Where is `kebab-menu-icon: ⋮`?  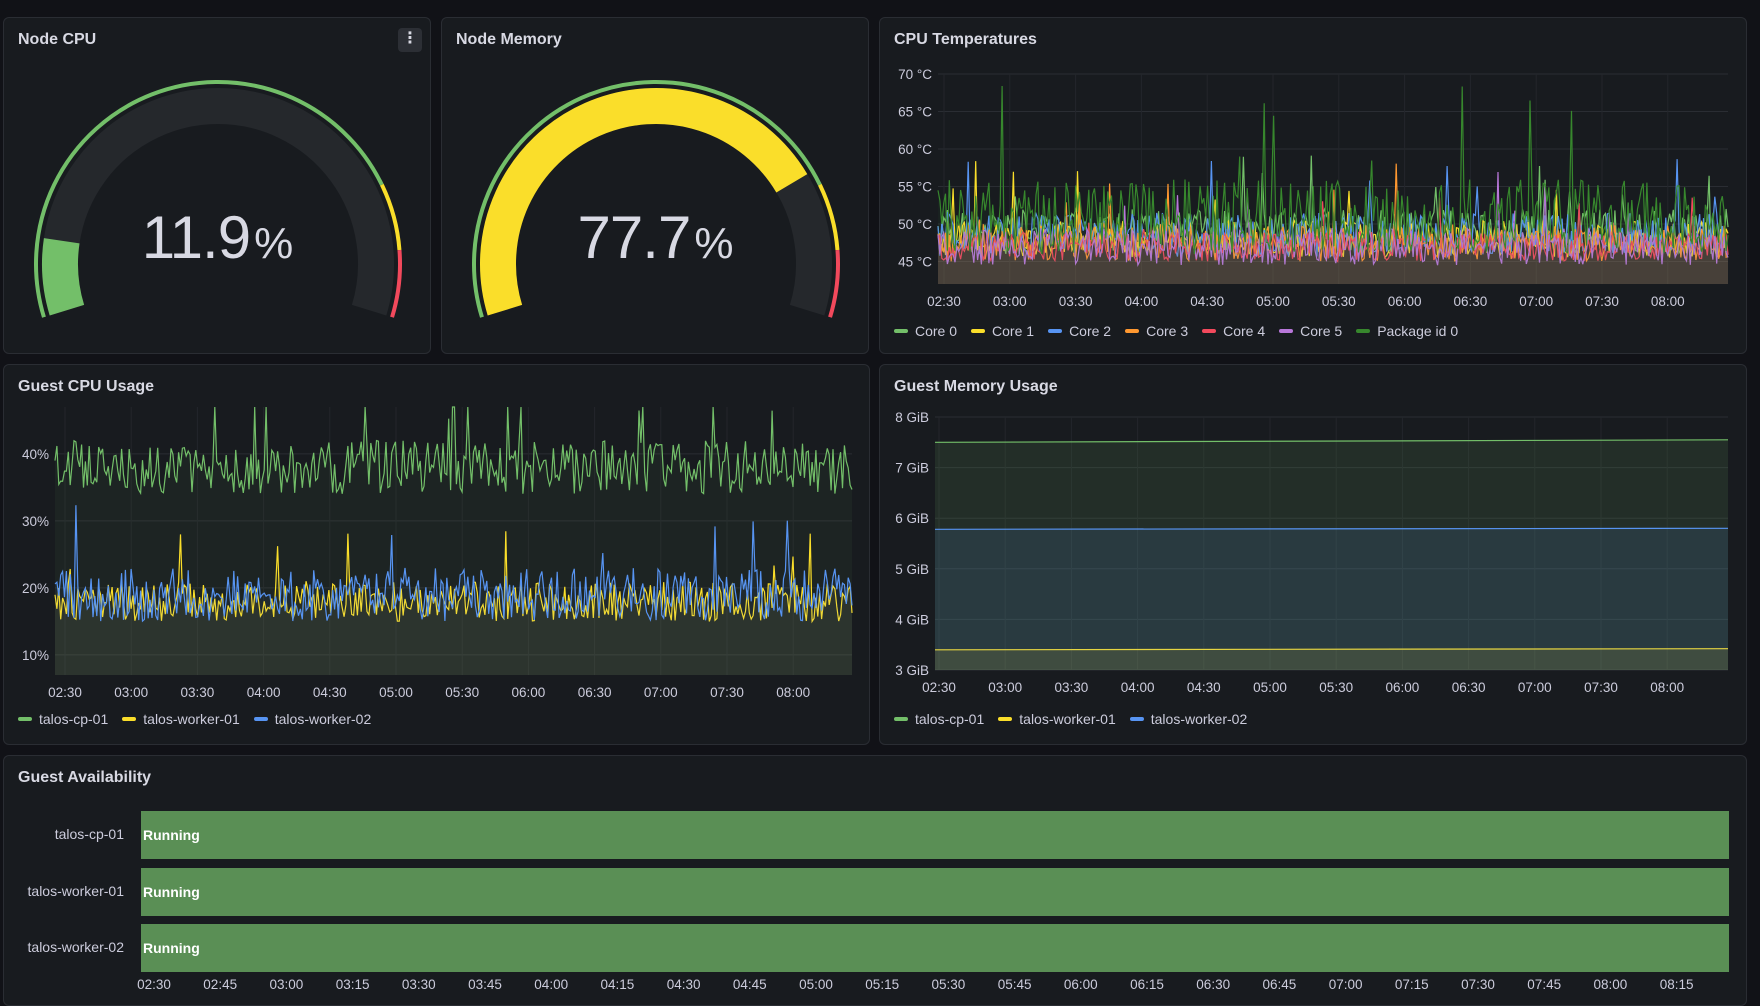 kebab-menu-icon: ⋮ is located at coordinates (410, 40).